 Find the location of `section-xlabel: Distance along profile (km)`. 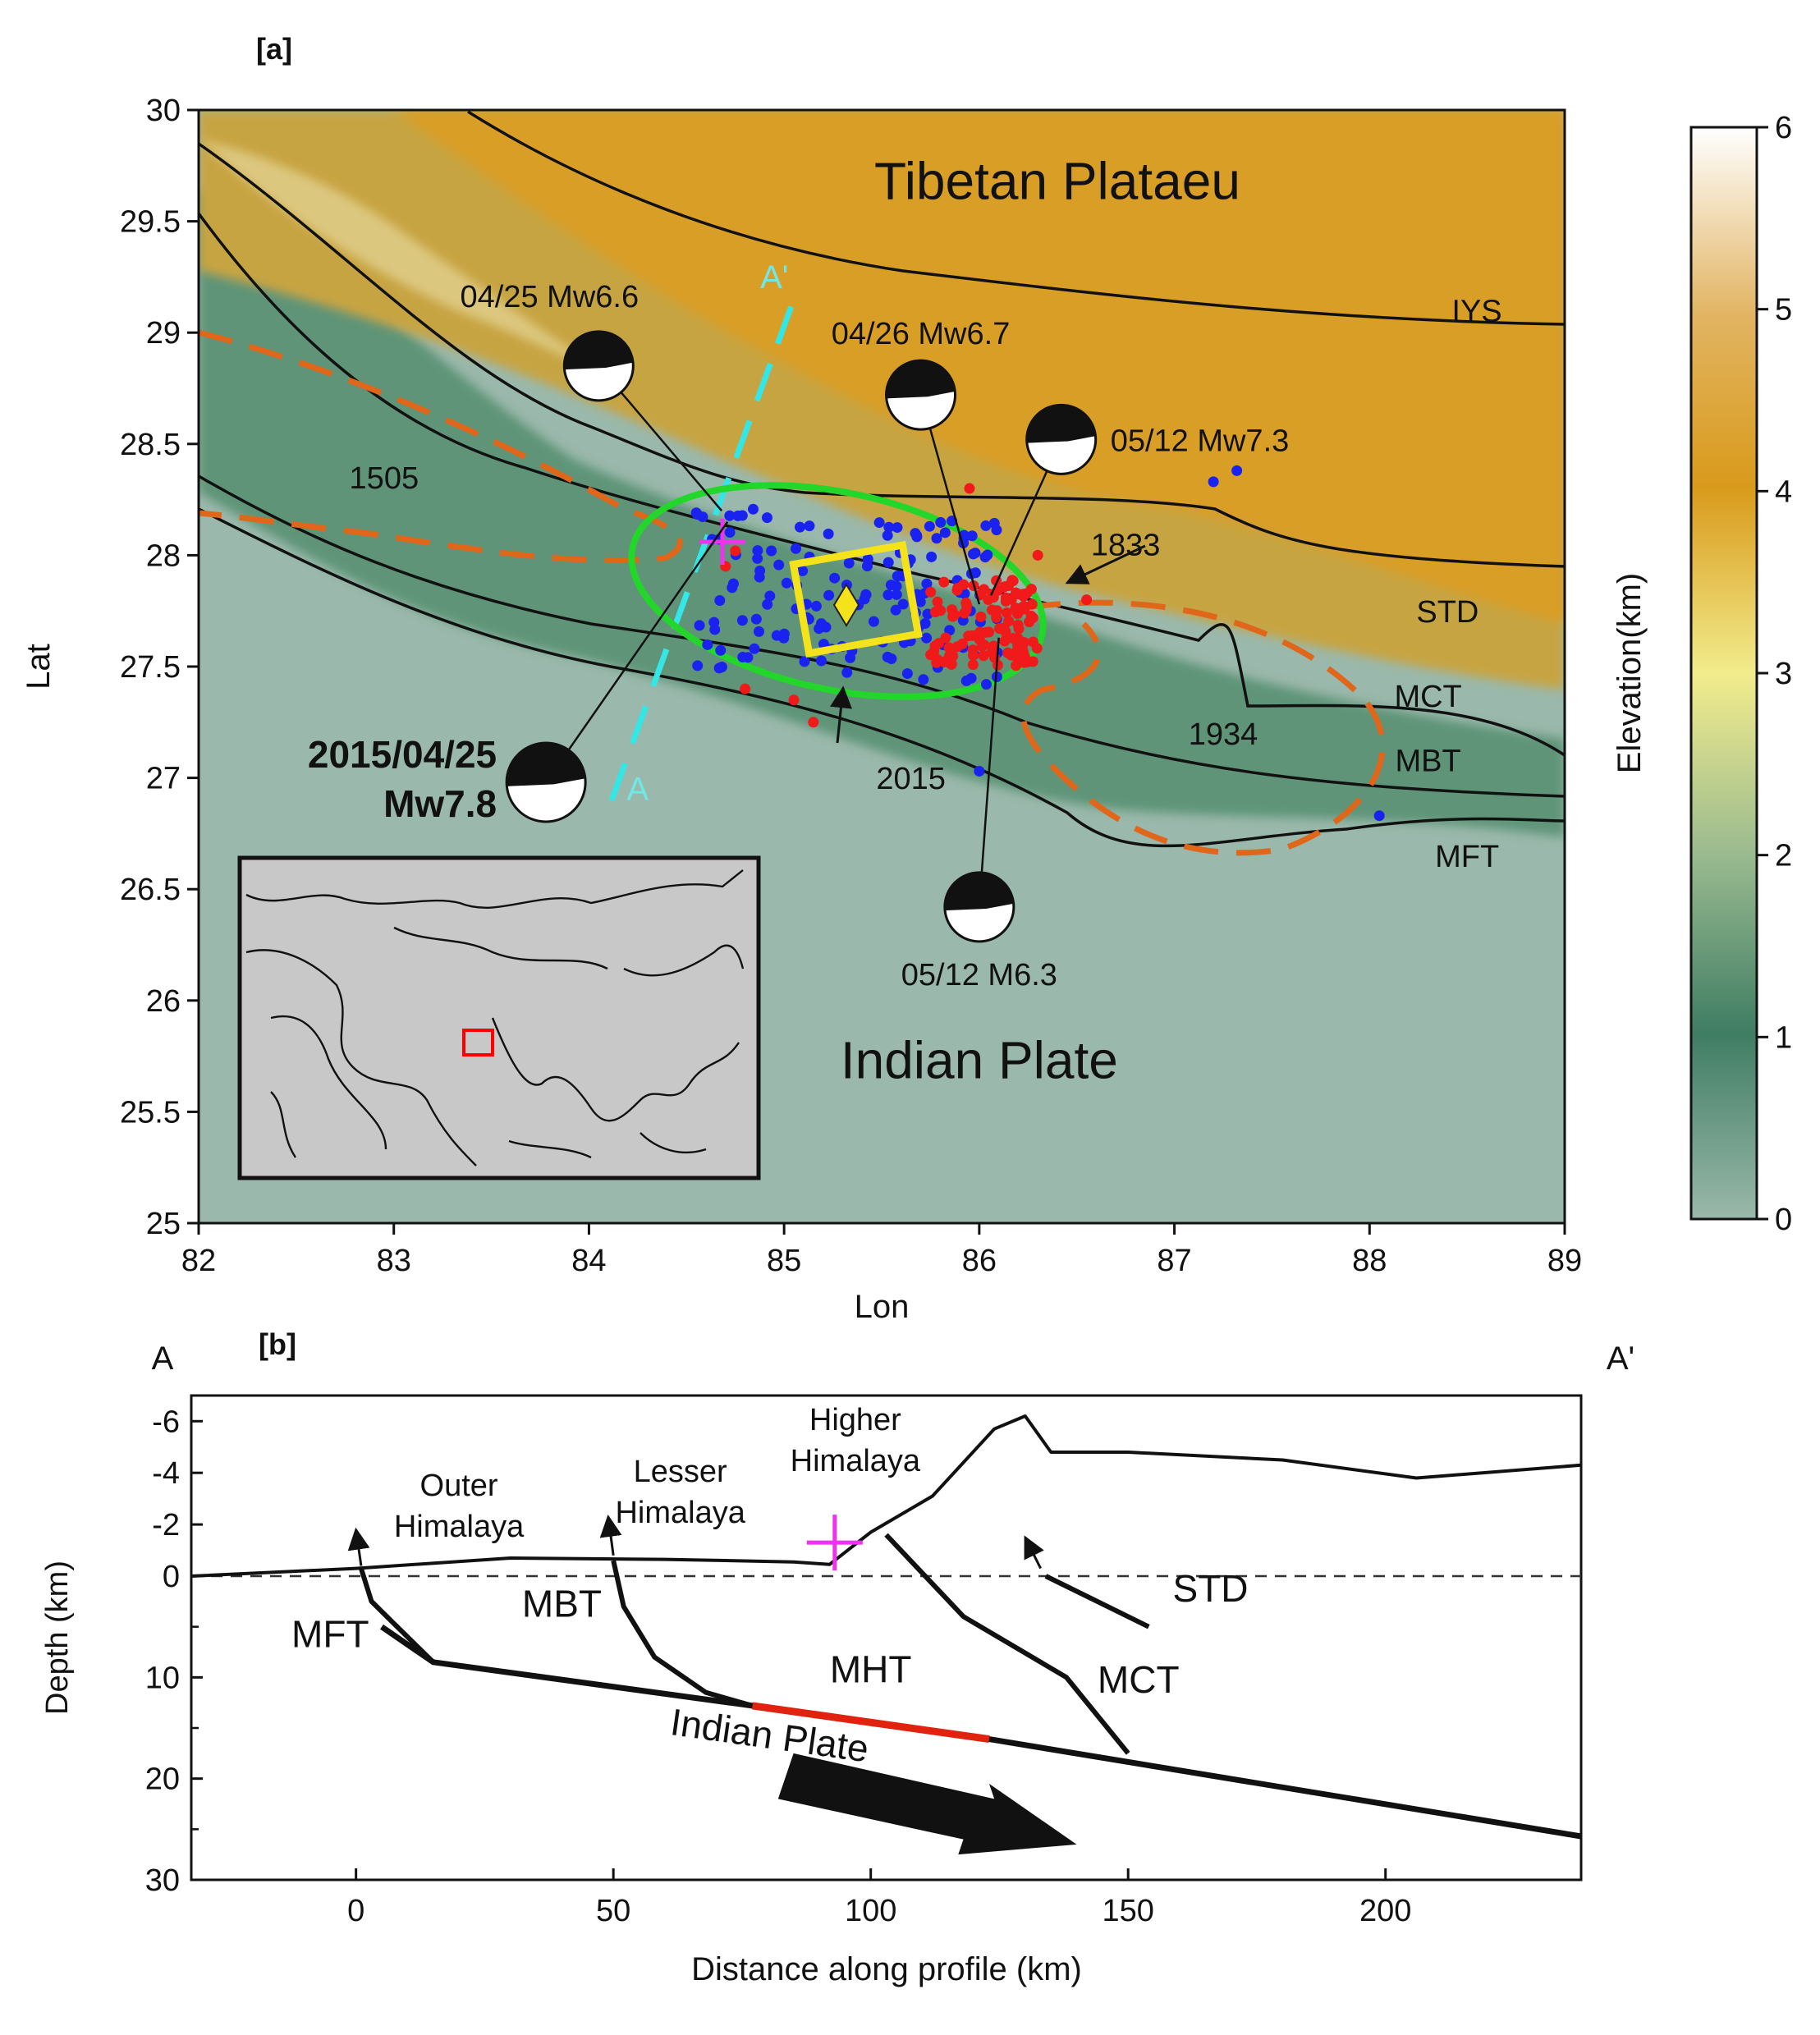

section-xlabel: Distance along profile (km) is located at coordinates (886, 1969).